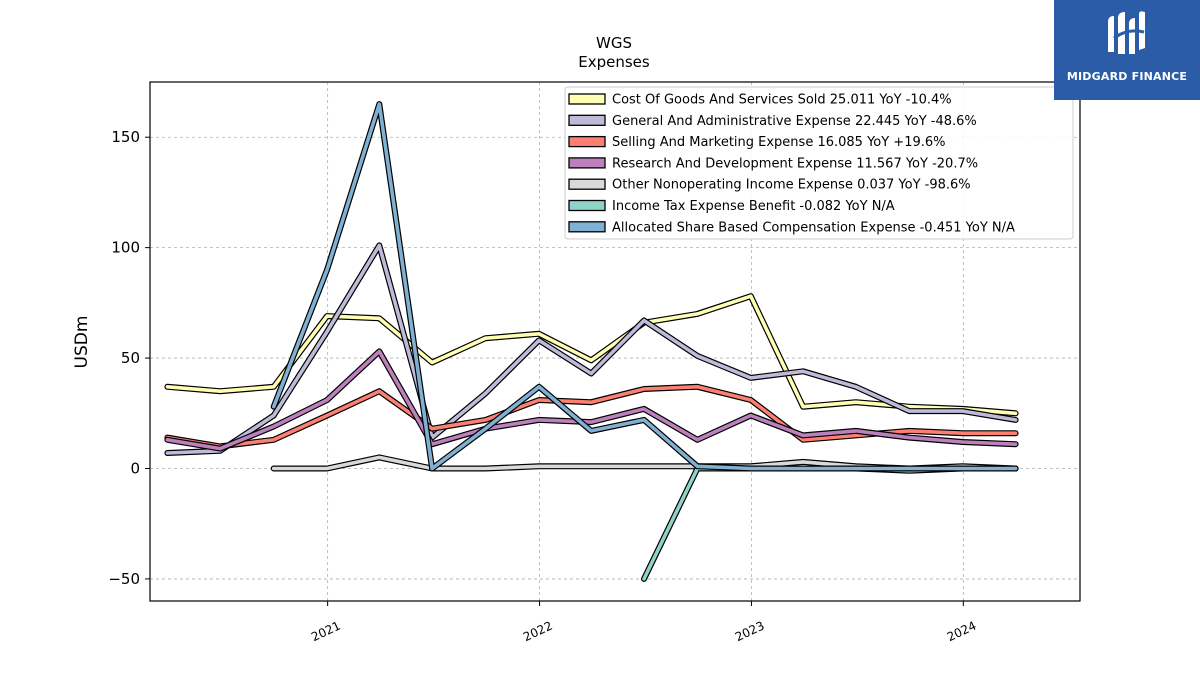 This screenshot has height=675, width=1200. I want to click on brand-logo: MIDGARD FINANCE, so click(1127, 50).